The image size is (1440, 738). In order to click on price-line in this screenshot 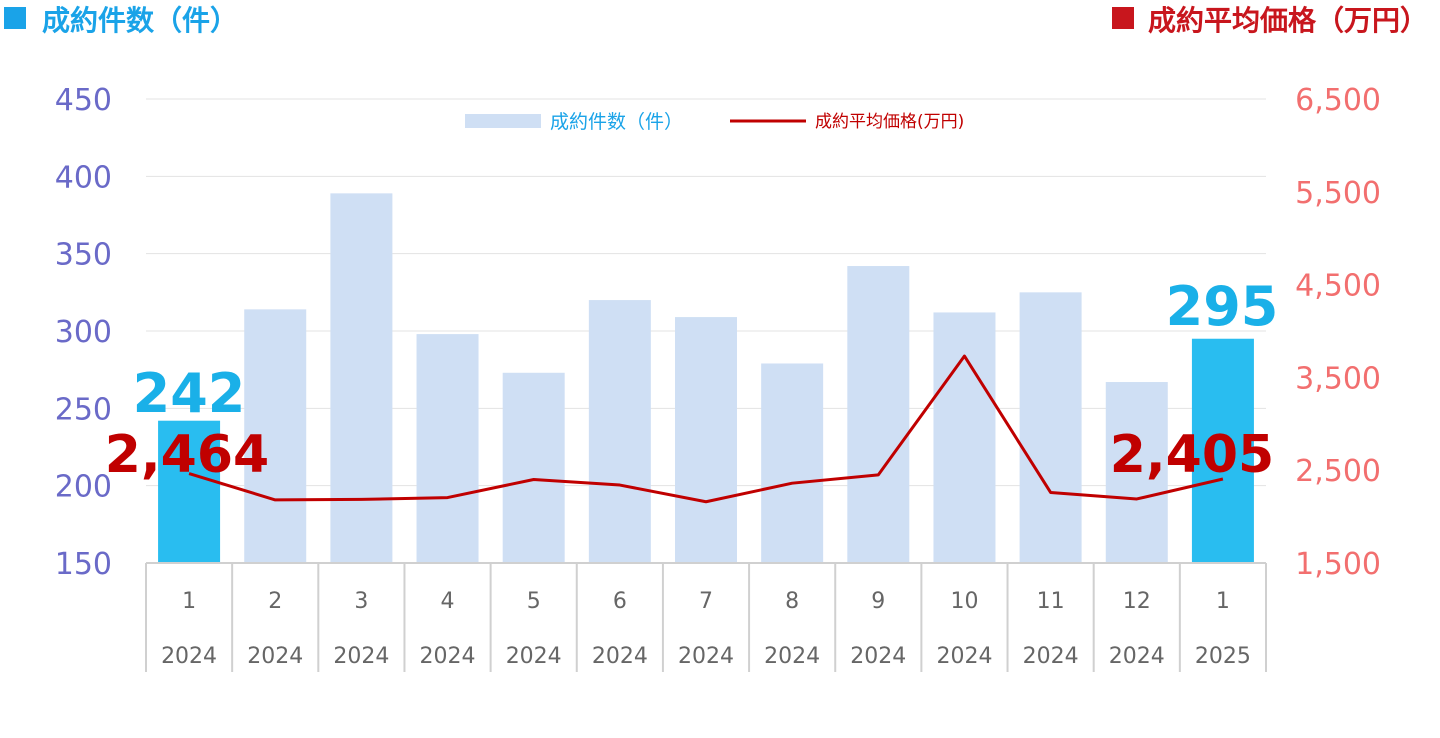, I will do `click(706, 429)`.